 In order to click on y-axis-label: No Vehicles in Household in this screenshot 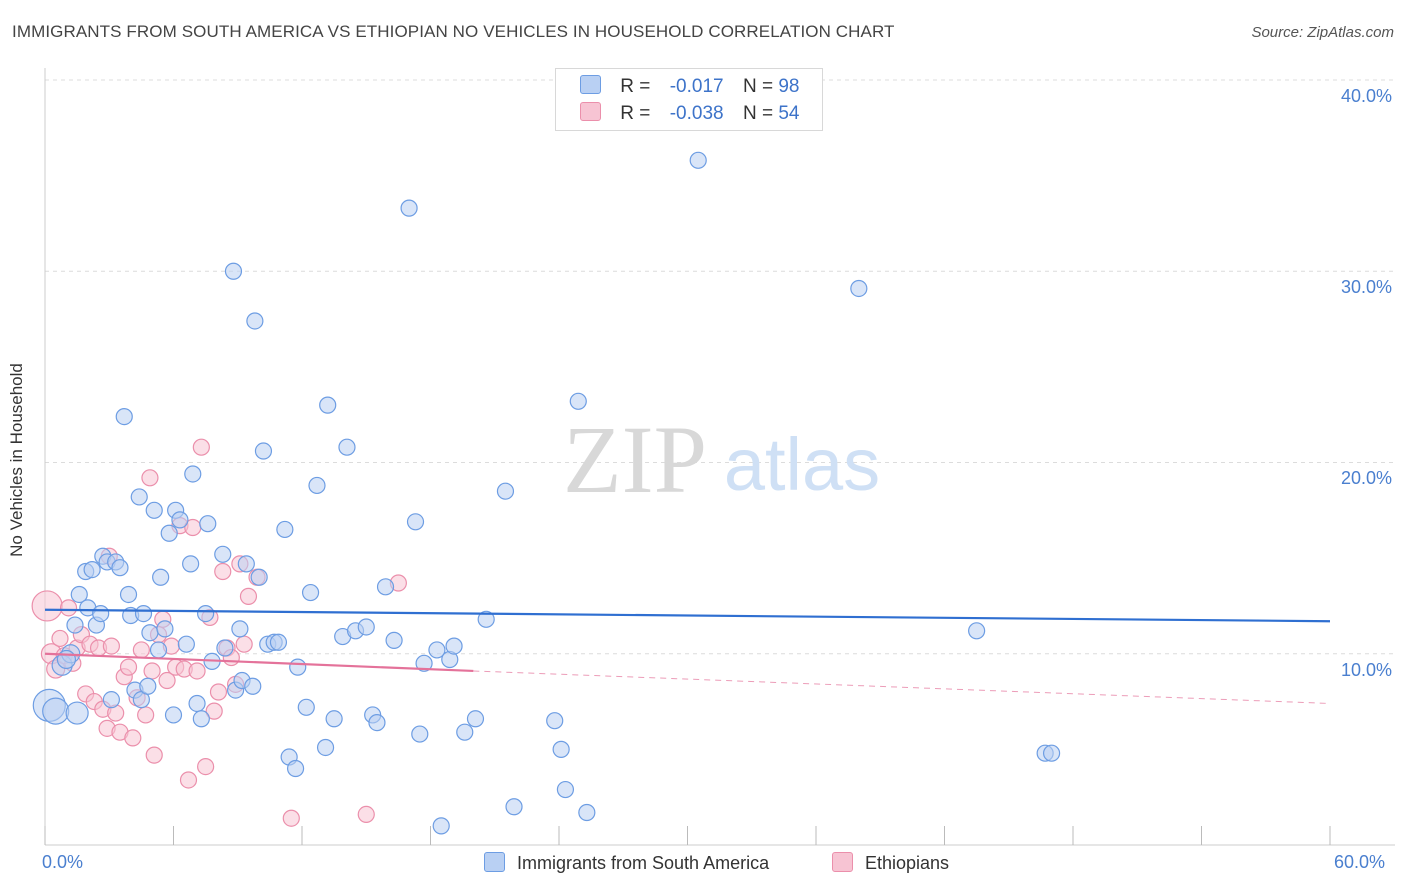, I will do `click(16, 460)`.